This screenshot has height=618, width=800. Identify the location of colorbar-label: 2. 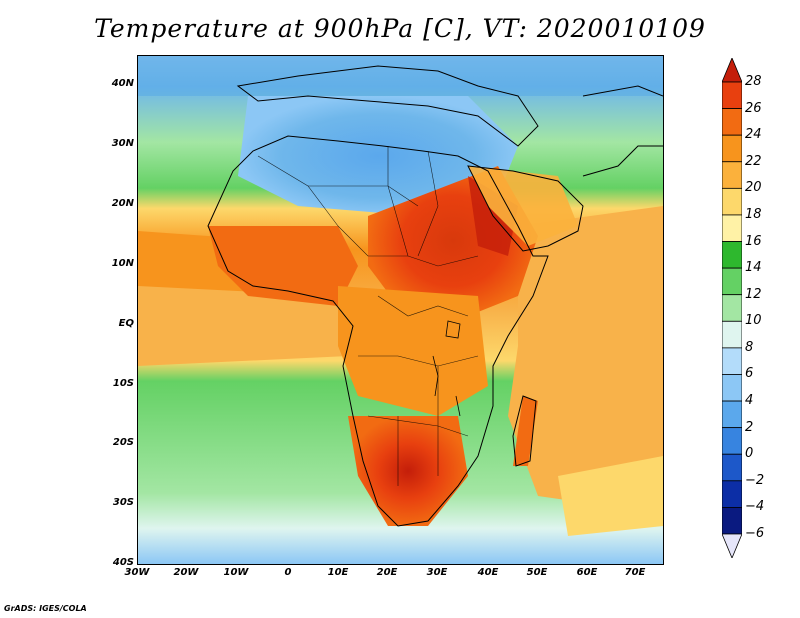
(749, 427).